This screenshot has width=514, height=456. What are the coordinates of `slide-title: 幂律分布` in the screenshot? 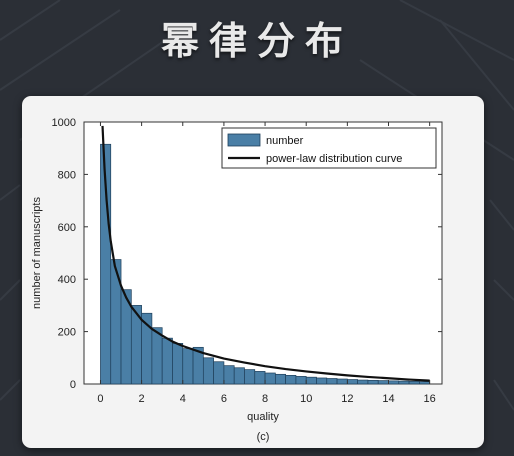 It's located at (256, 41).